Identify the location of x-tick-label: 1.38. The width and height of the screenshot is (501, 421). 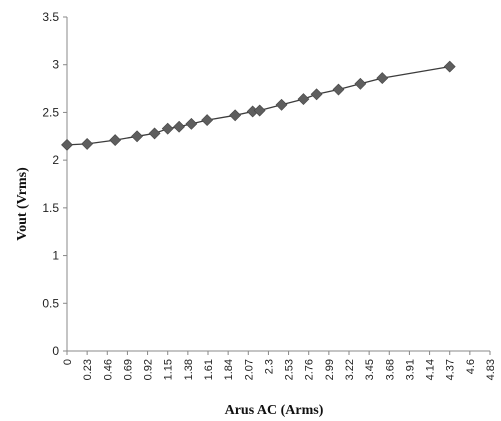
(189, 369).